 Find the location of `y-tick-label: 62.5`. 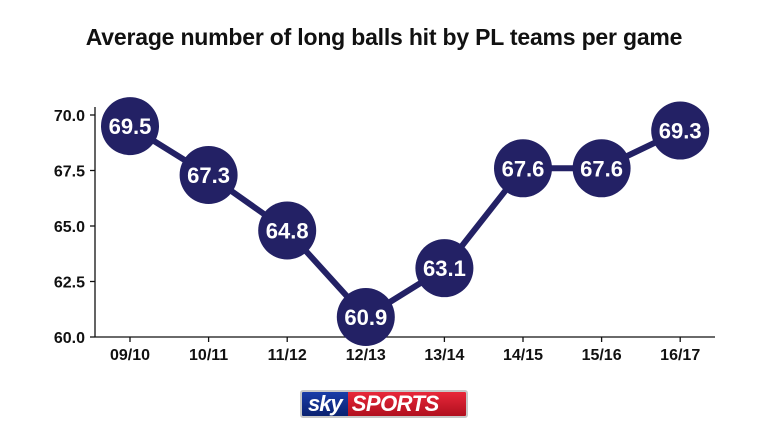

y-tick-label: 62.5 is located at coordinates (69, 283).